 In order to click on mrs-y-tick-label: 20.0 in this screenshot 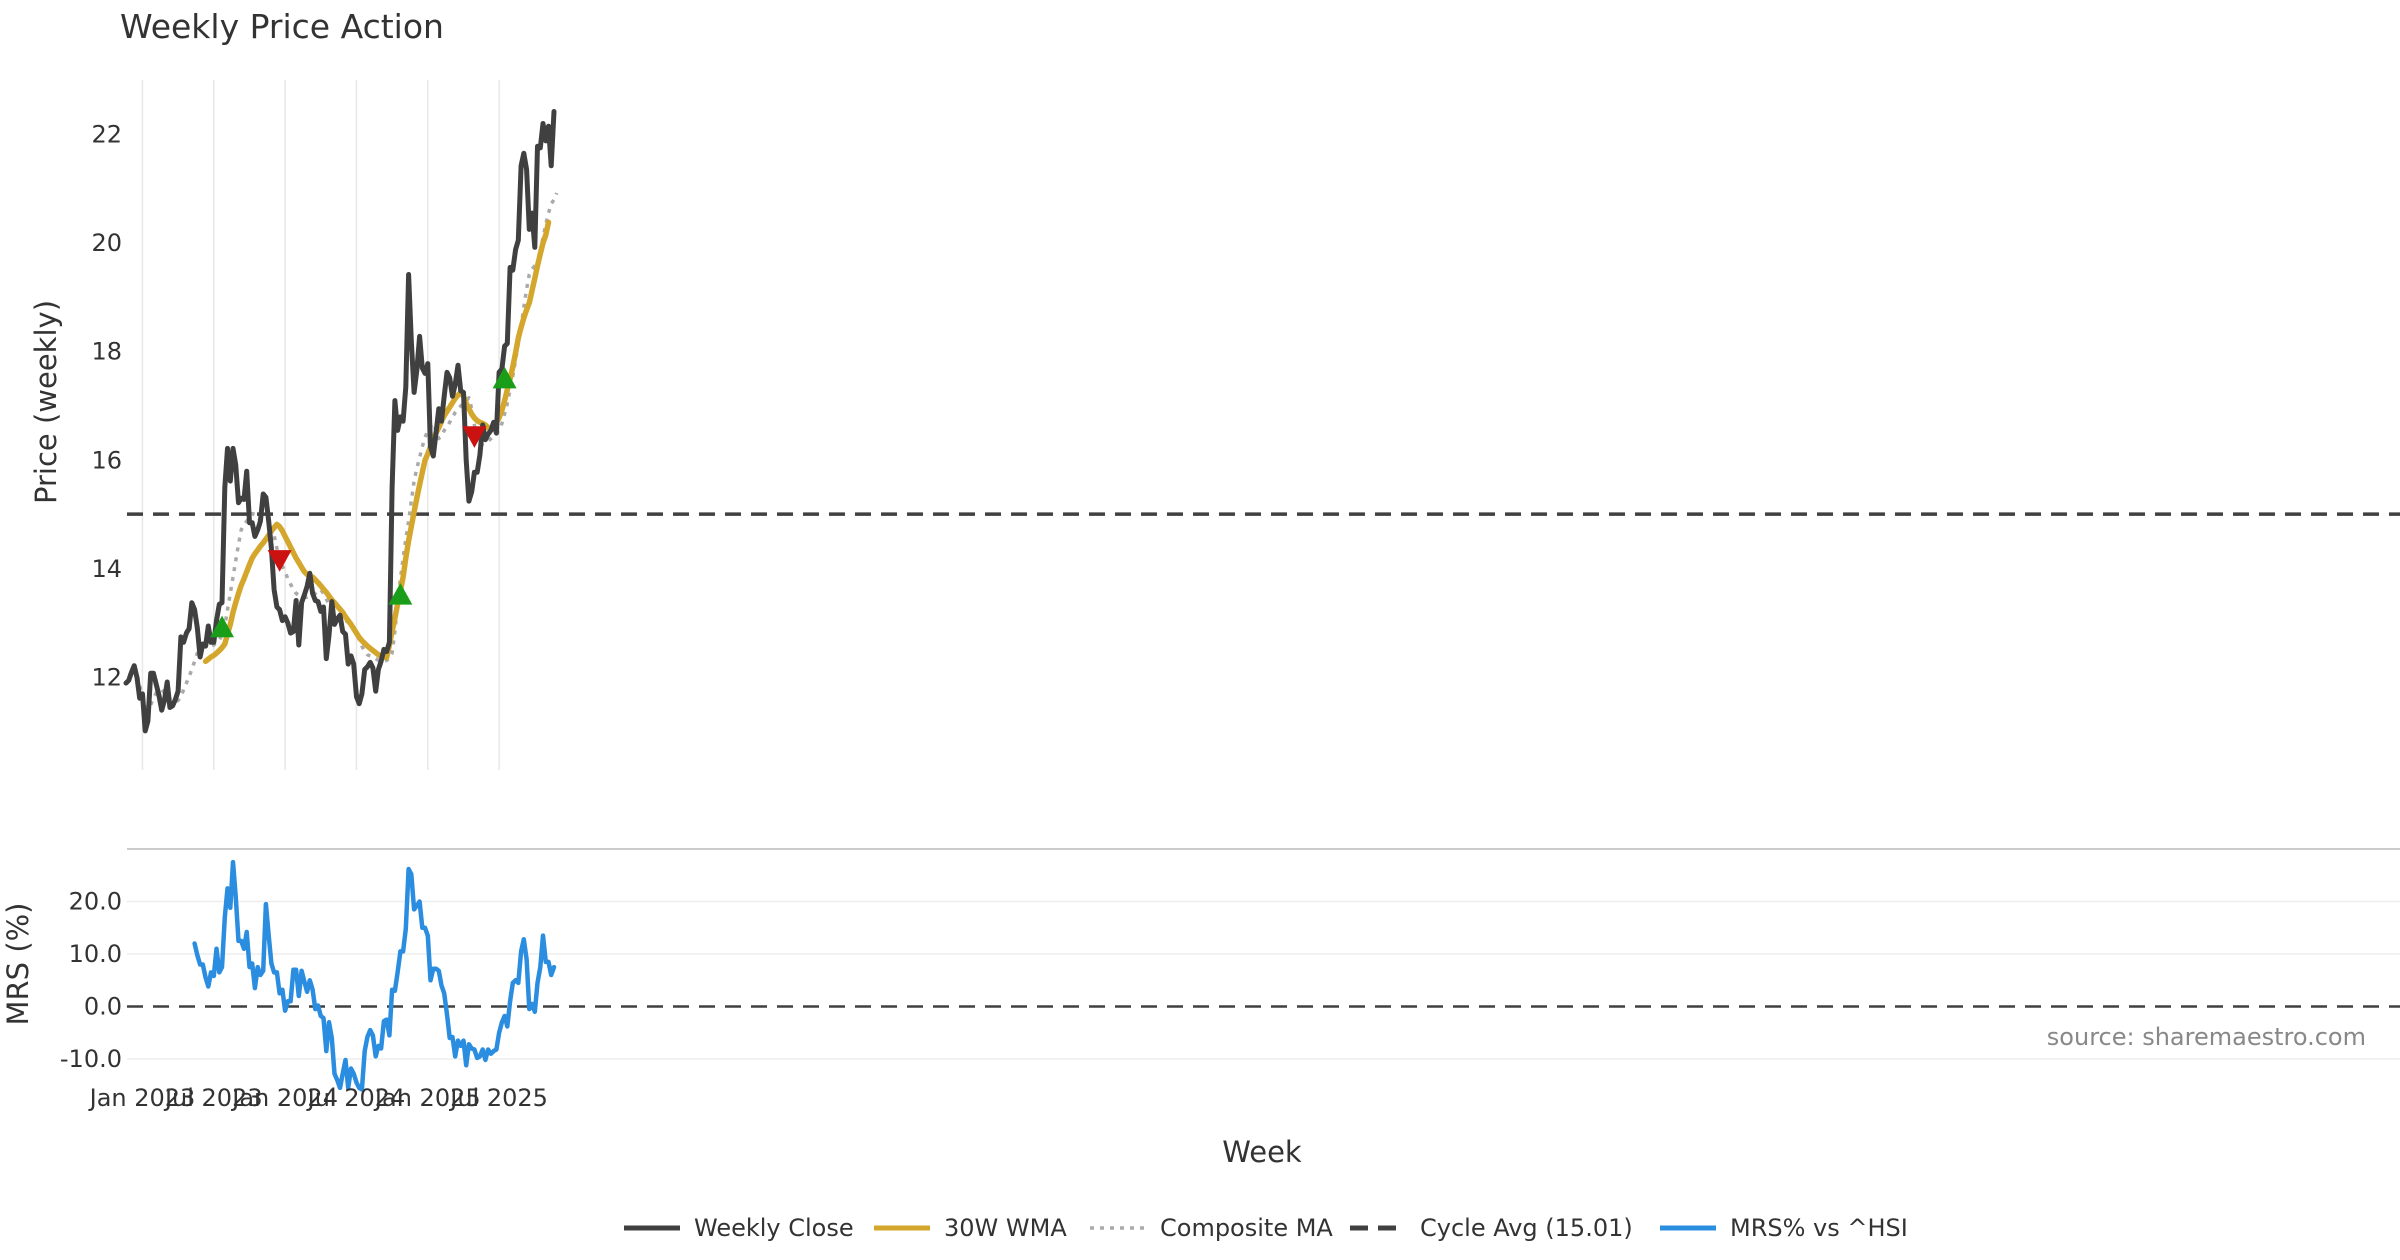, I will do `click(95, 902)`.